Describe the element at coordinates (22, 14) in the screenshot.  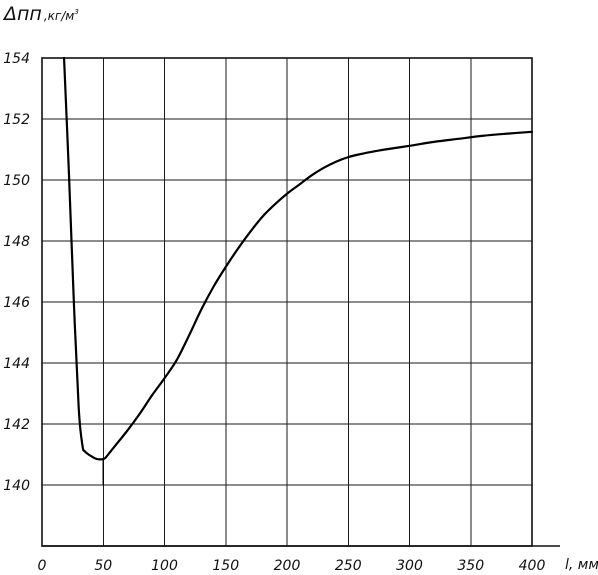
I see `y-axis-title-main: Δпп` at that location.